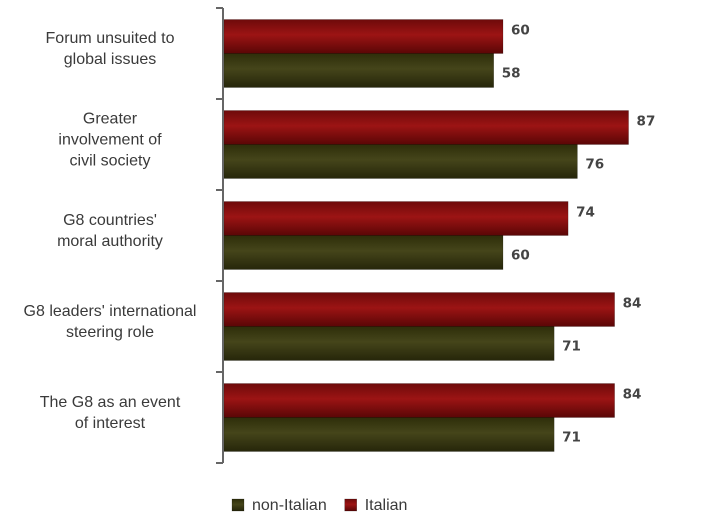 The image size is (710, 527). I want to click on legend-label-italian: Italian, so click(386, 505).